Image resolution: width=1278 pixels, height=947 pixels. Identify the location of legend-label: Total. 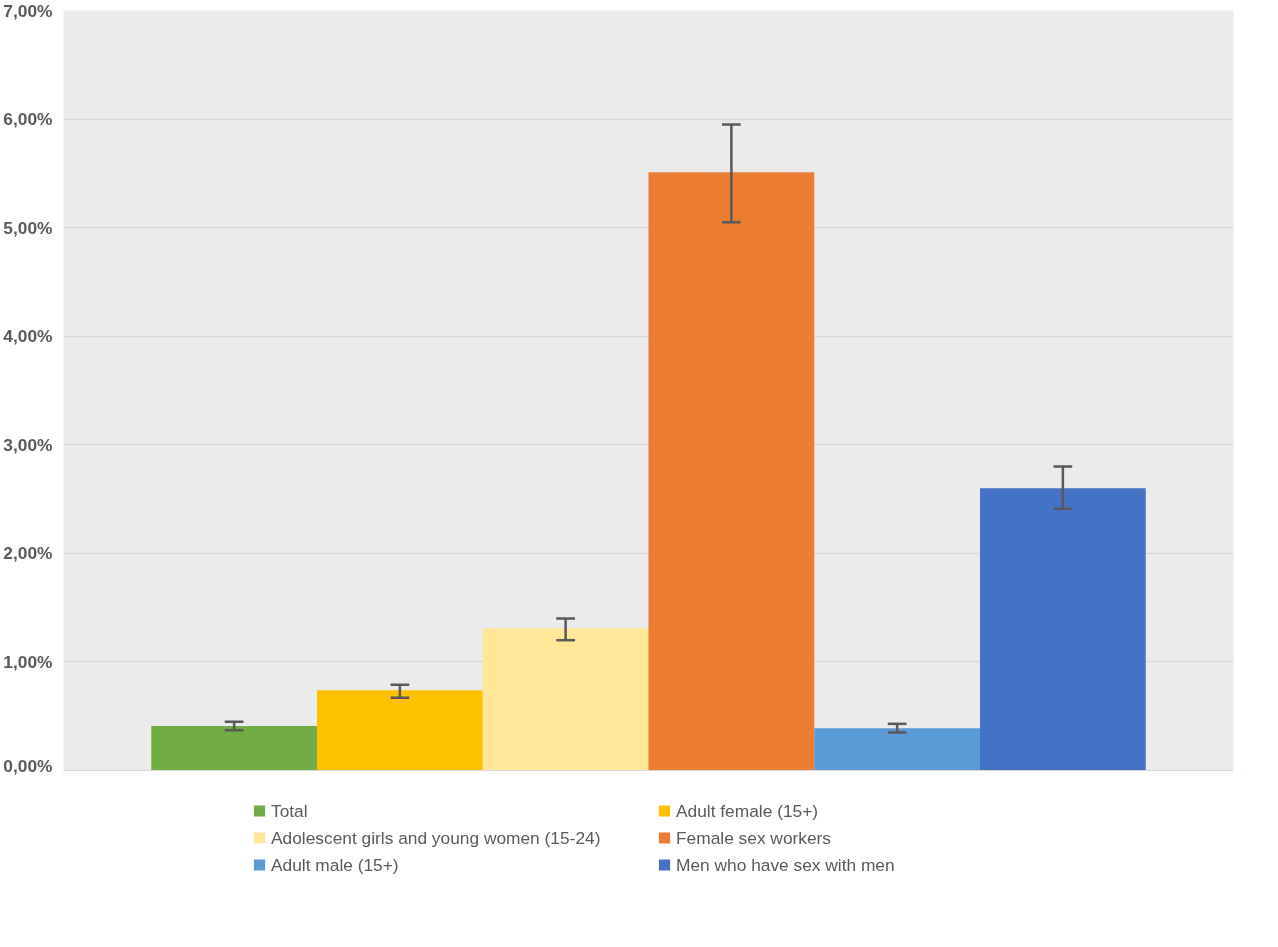
(290, 810).